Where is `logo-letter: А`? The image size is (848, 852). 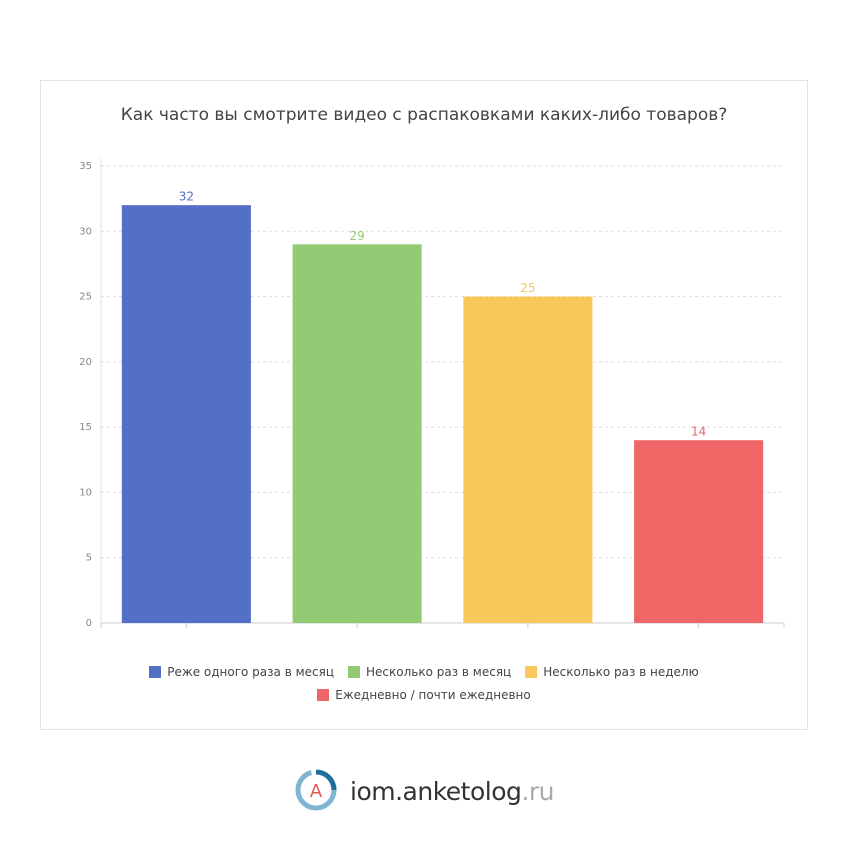
logo-letter: А is located at coordinates (316, 791).